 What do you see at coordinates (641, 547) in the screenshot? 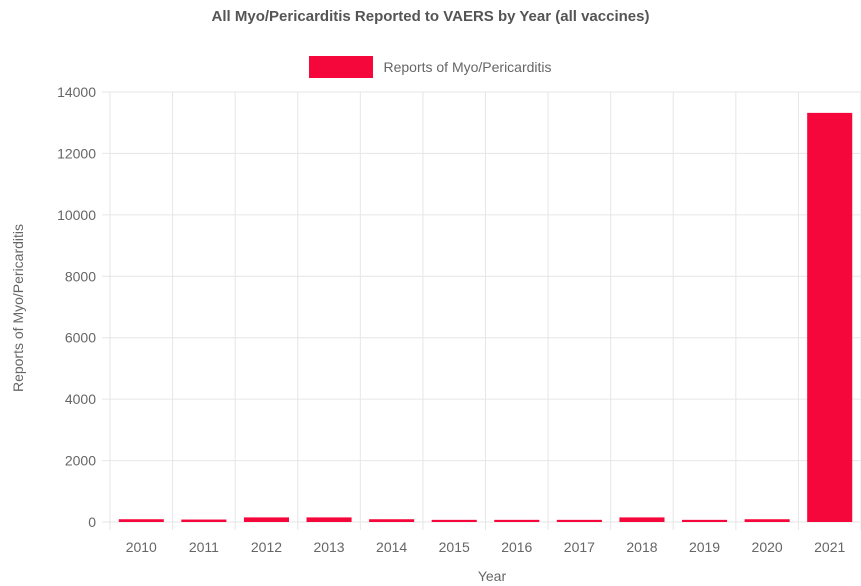
I see `x-tick-label: 2018` at bounding box center [641, 547].